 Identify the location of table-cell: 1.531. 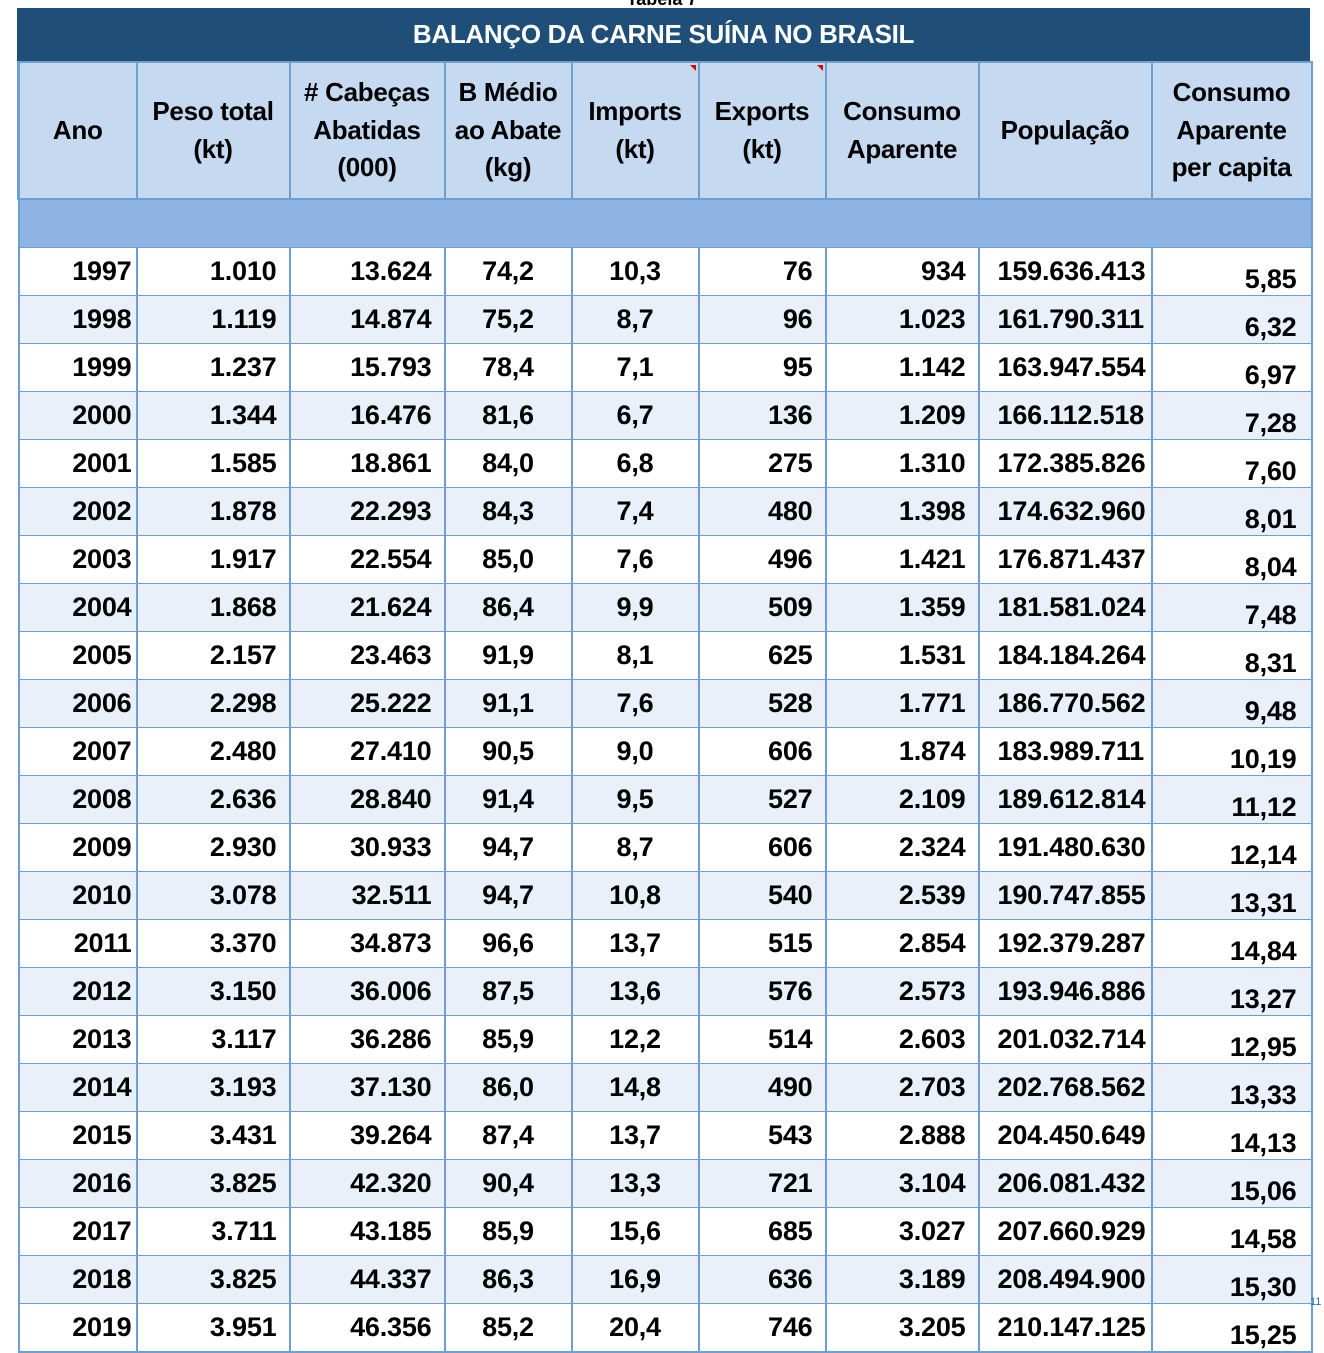
(902, 655).